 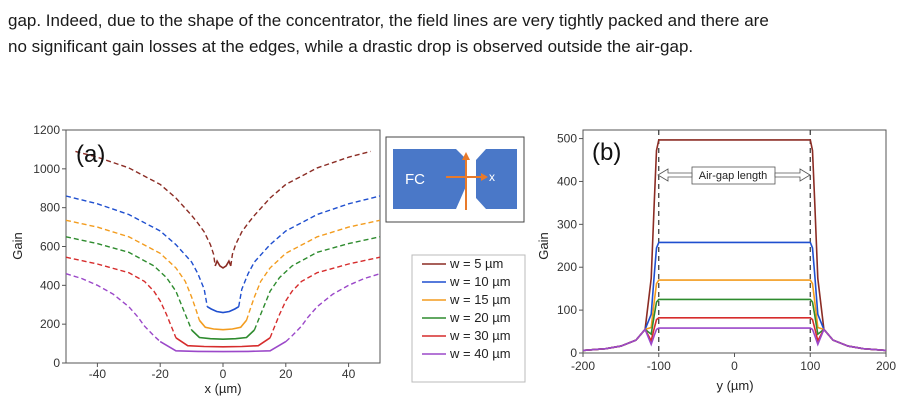 I want to click on y-tick-label-b: 100, so click(x=567, y=310).